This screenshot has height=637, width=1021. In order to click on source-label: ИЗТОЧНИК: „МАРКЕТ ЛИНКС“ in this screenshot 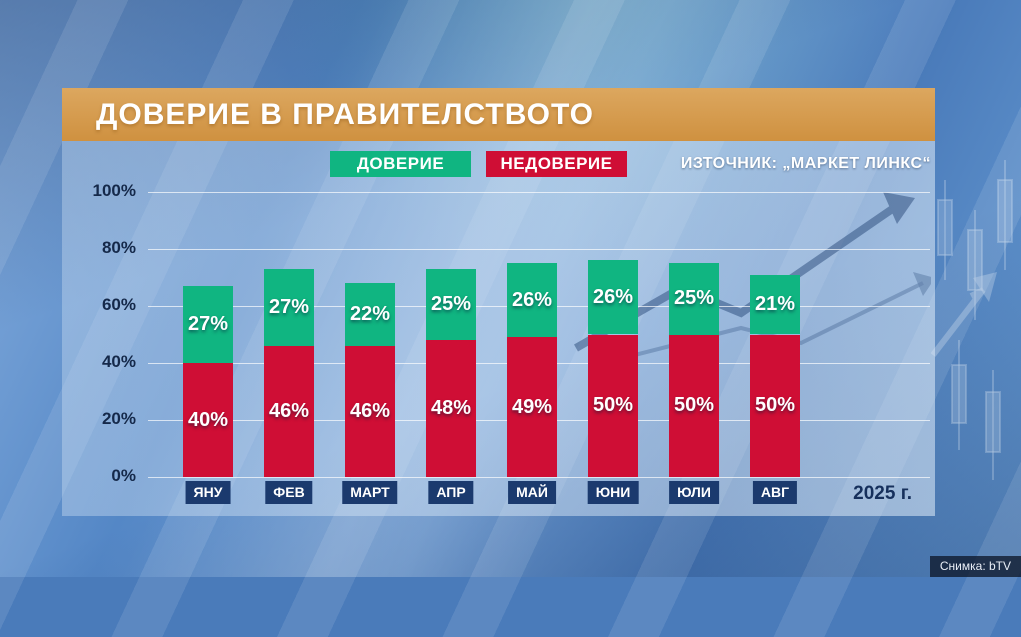, I will do `click(805, 163)`.